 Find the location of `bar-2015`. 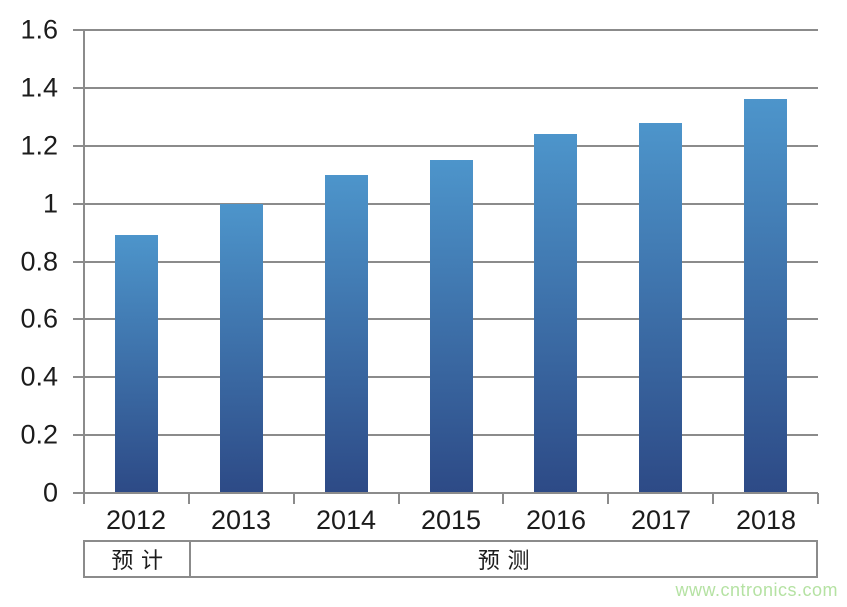

bar-2015 is located at coordinates (451, 326).